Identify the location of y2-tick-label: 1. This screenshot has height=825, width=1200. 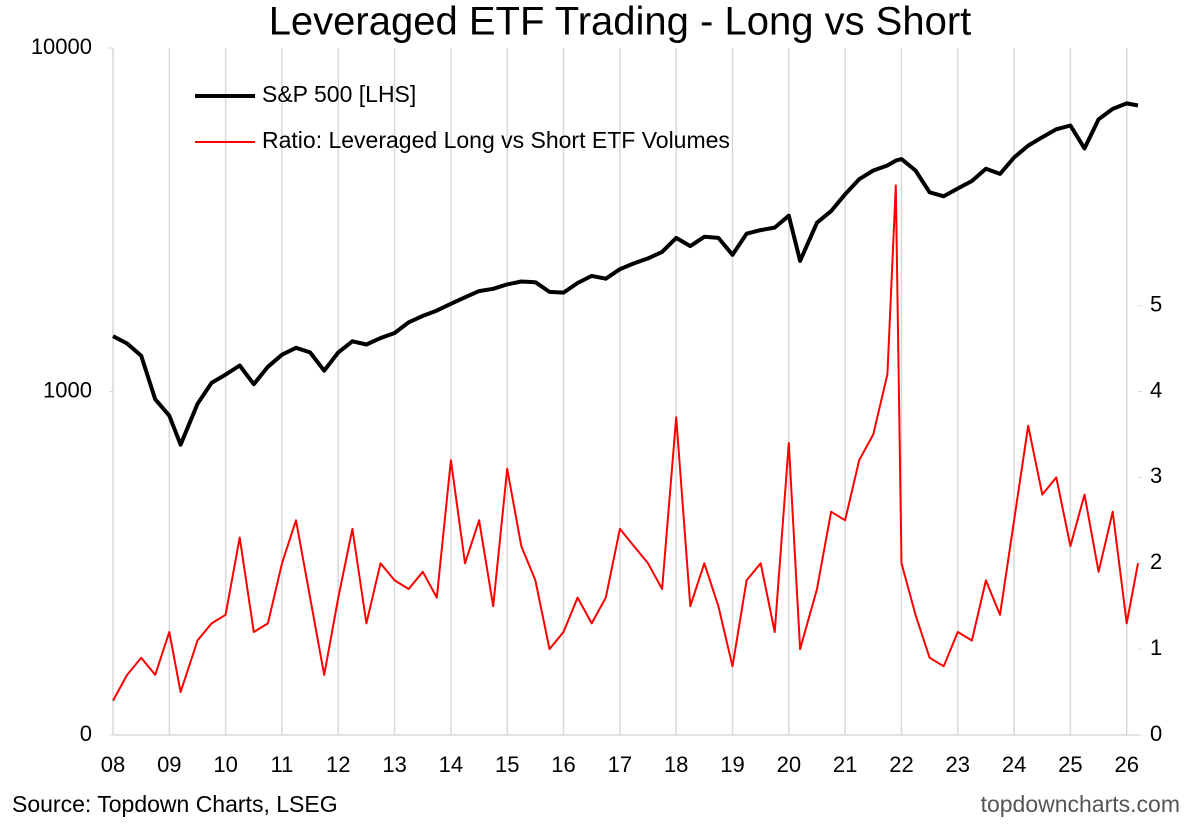
(1156, 647).